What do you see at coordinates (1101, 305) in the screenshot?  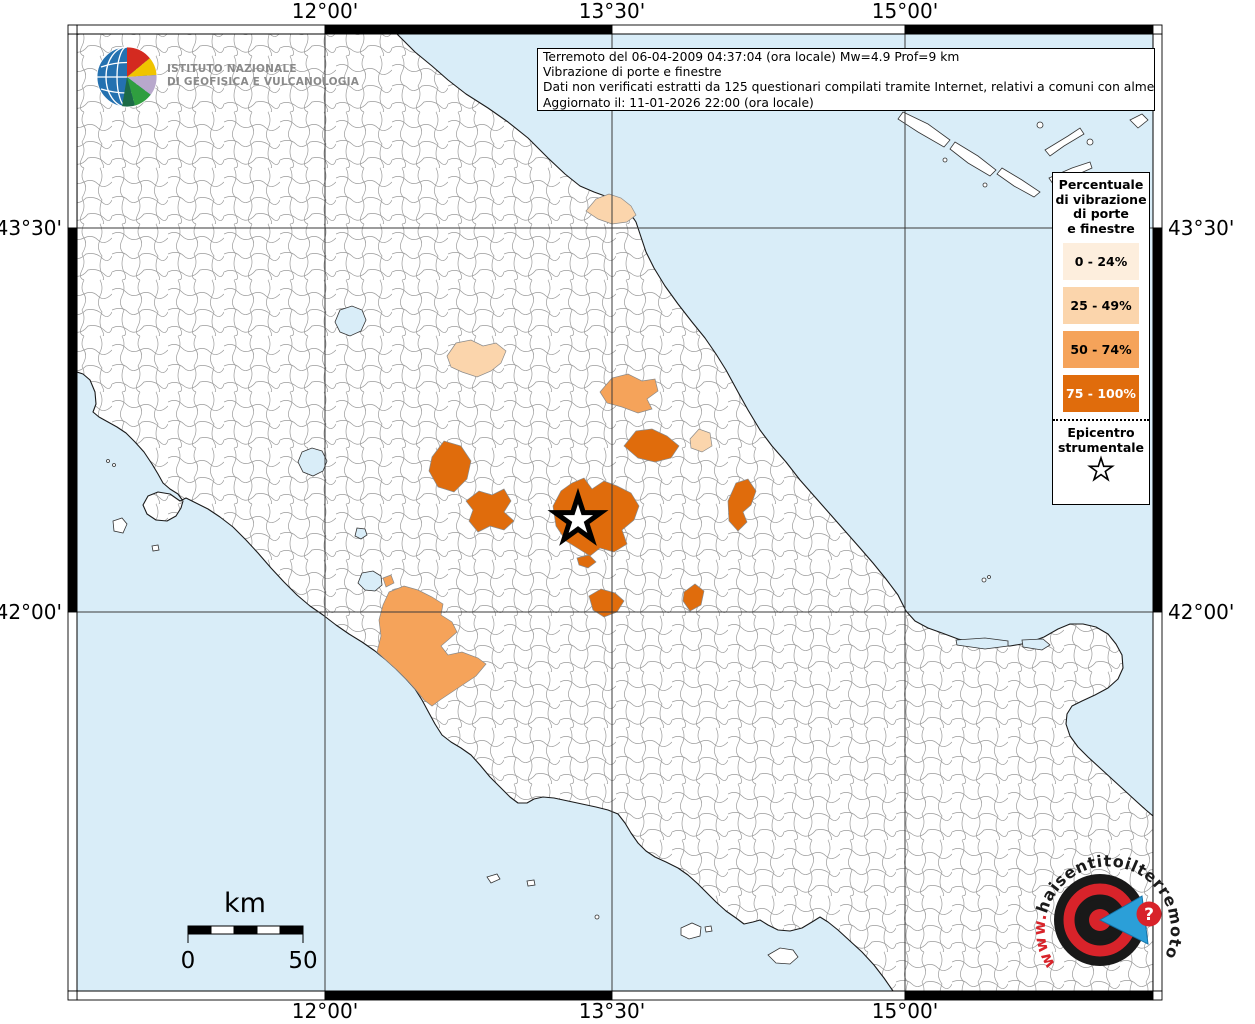 I see `legend-swatch-25-49: 25 - 49%` at bounding box center [1101, 305].